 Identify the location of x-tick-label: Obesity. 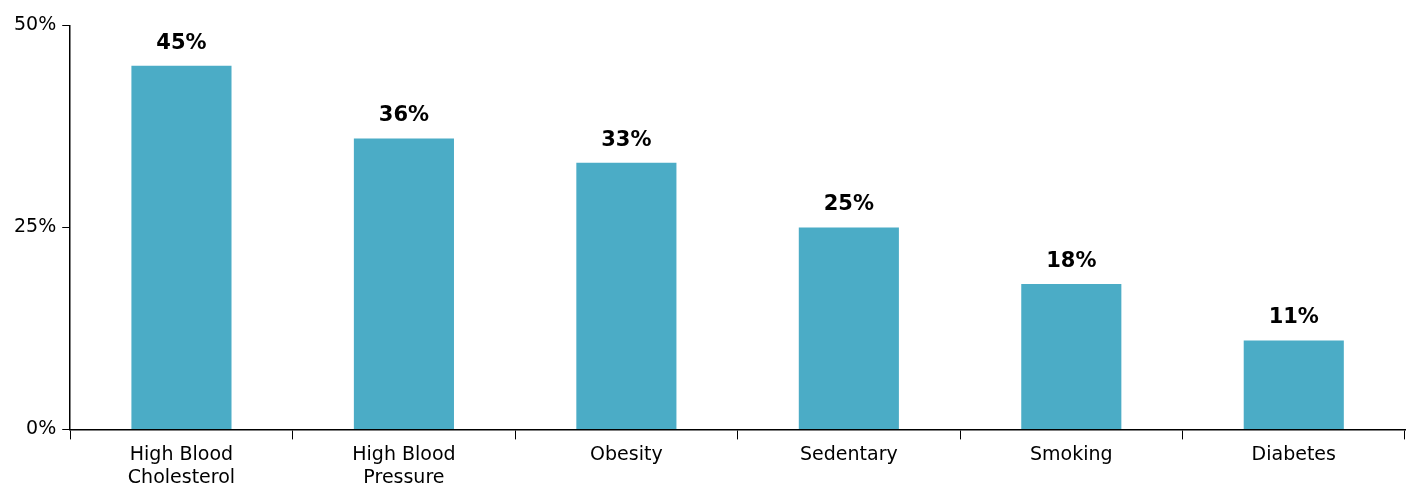
(626, 452).